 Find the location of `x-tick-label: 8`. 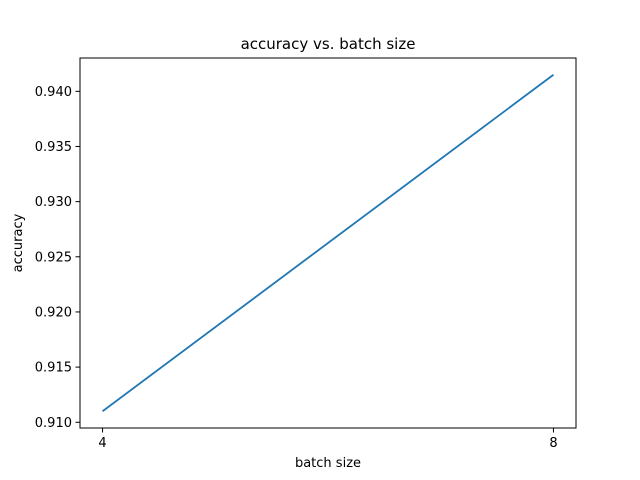

x-tick-label: 8 is located at coordinates (553, 443).